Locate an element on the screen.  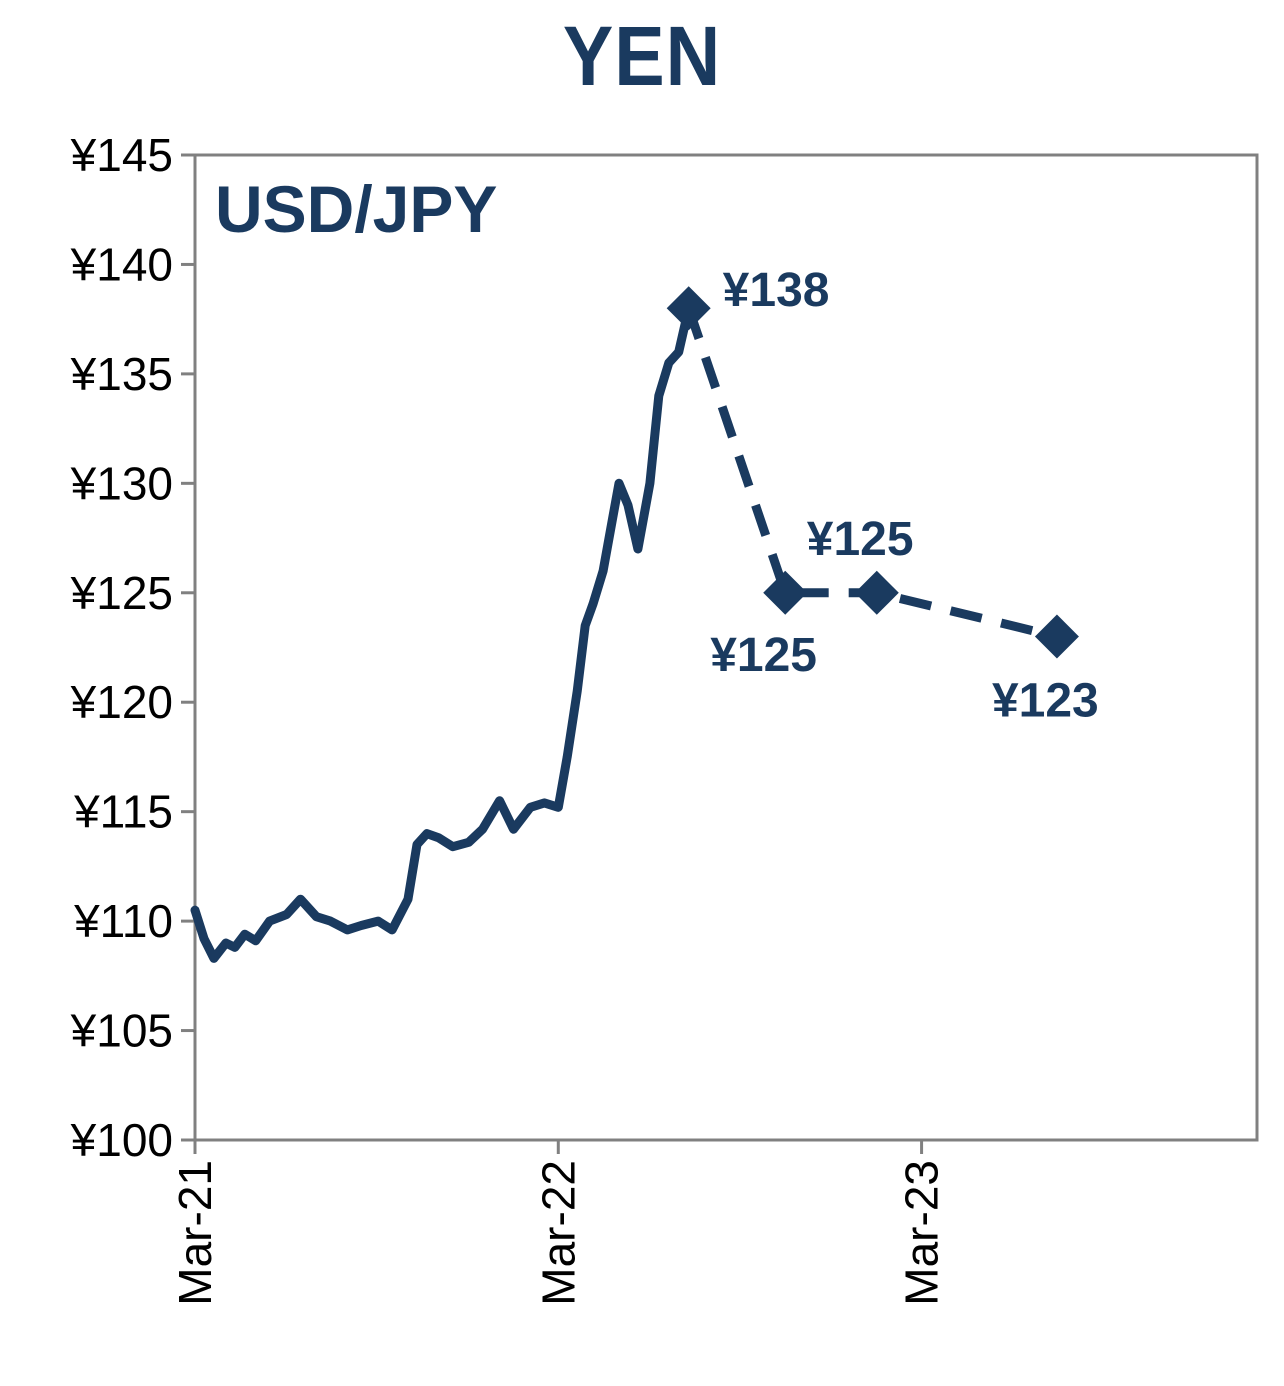
x-tick-label: Mar-22 is located at coordinates (558, 1233).